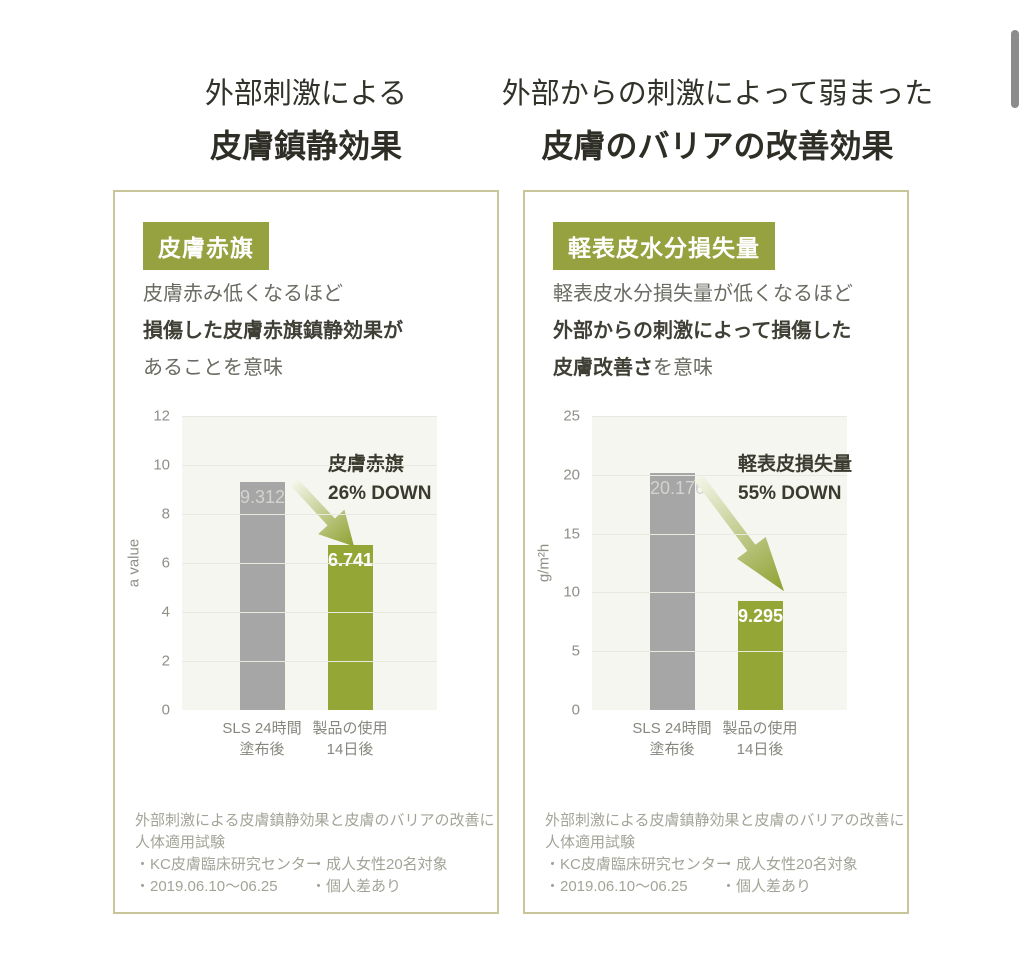 Image resolution: width=1024 pixels, height=960 pixels. What do you see at coordinates (717, 94) in the screenshot?
I see `title-line1: 外部からの刺激によって弱まった` at bounding box center [717, 94].